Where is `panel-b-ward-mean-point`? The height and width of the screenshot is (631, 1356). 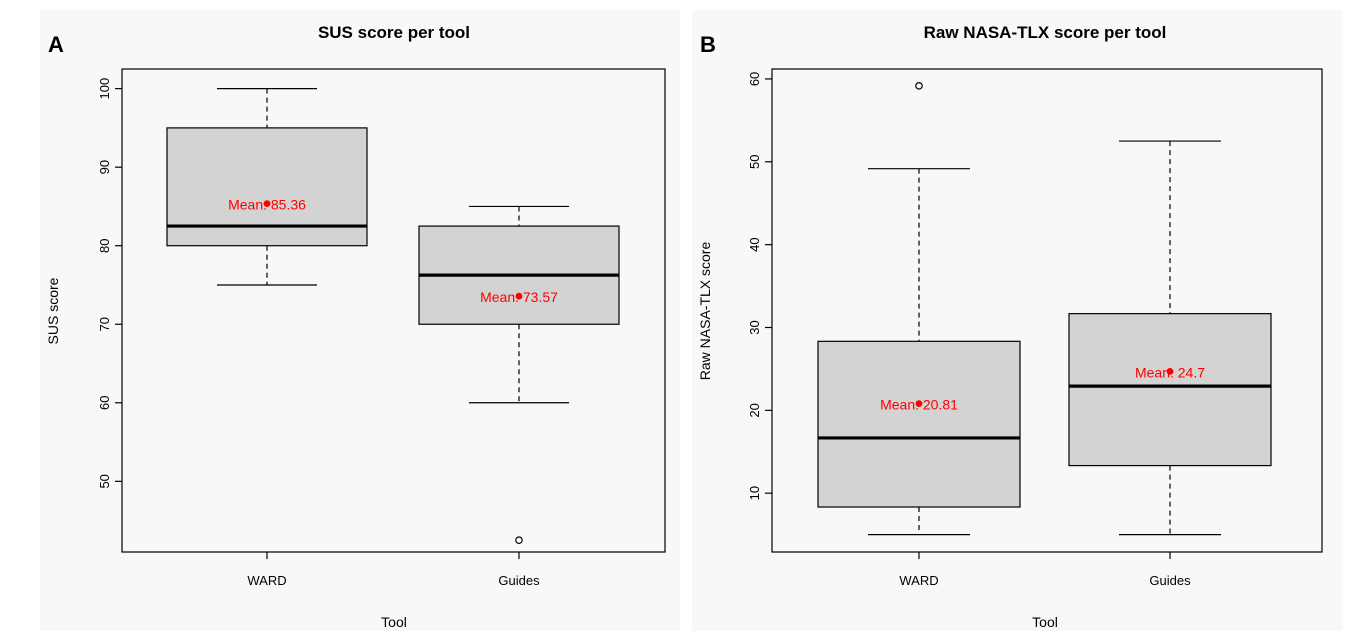
panel-b-ward-mean-point is located at coordinates (919, 404).